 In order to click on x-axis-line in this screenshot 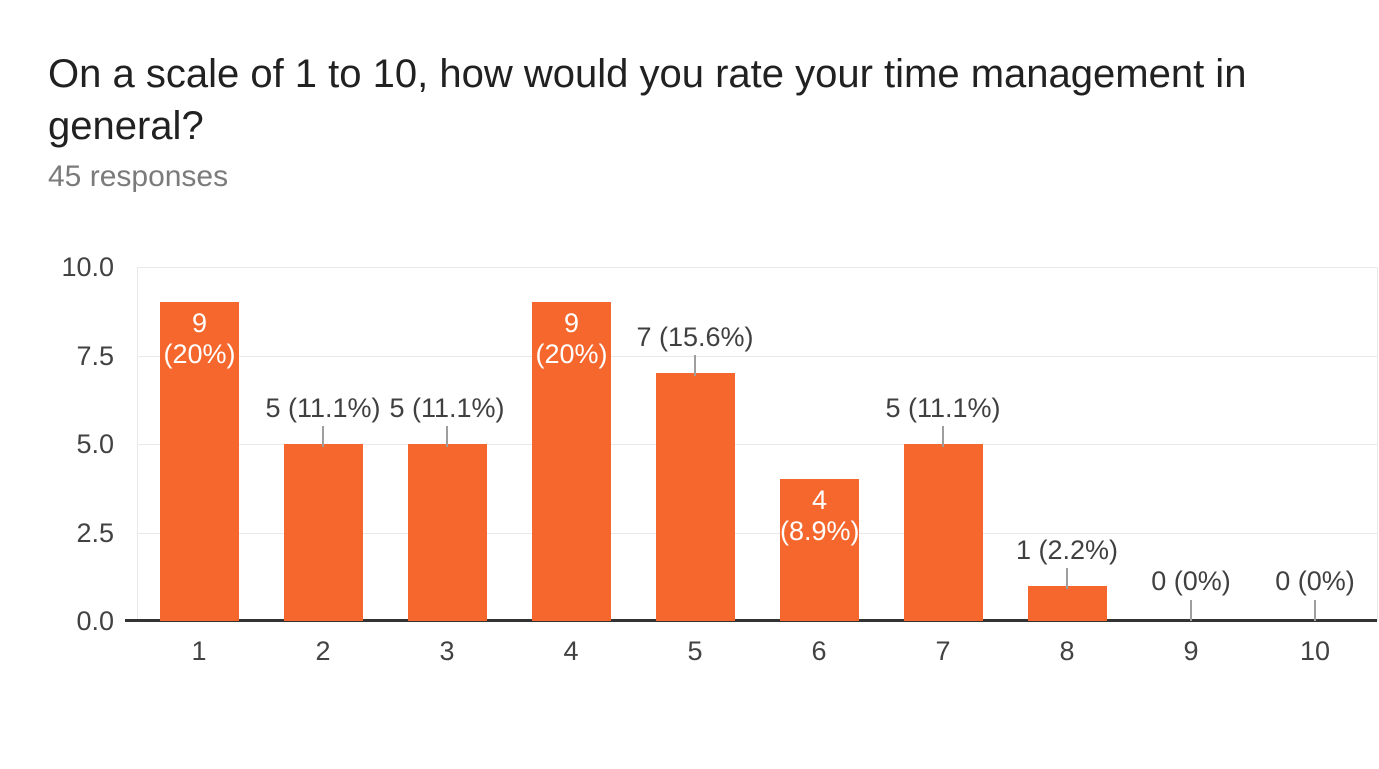, I will do `click(751, 620)`.